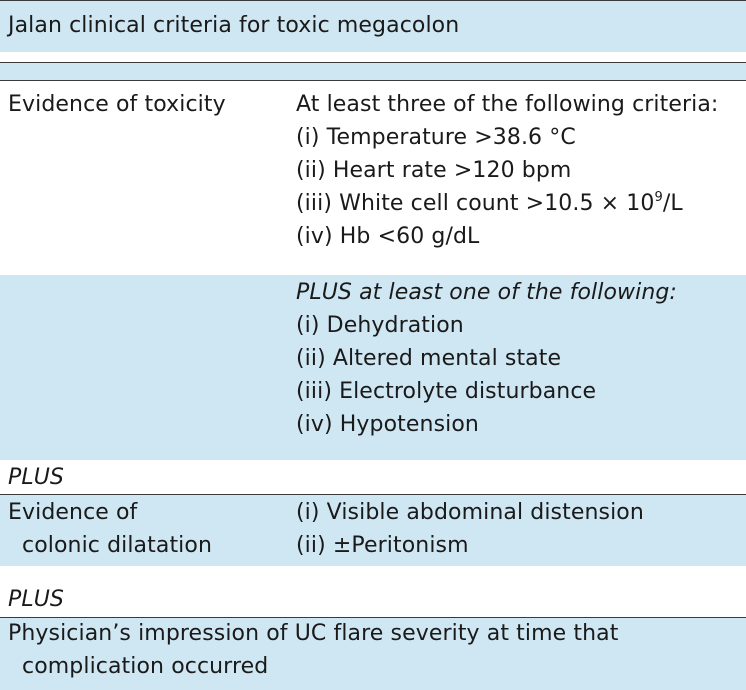  What do you see at coordinates (117, 545) in the screenshot?
I see `dilatation-label-line2: colonic dilatation` at bounding box center [117, 545].